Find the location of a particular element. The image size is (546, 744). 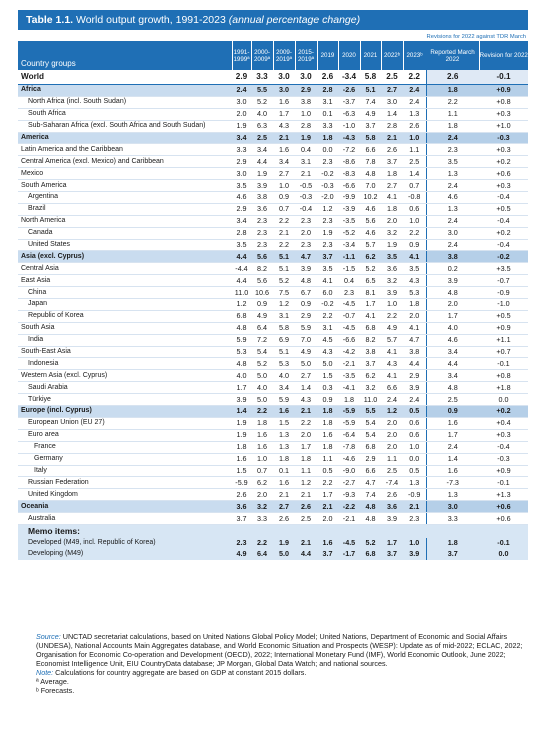

country-name: Africa is located at coordinates (125, 90).